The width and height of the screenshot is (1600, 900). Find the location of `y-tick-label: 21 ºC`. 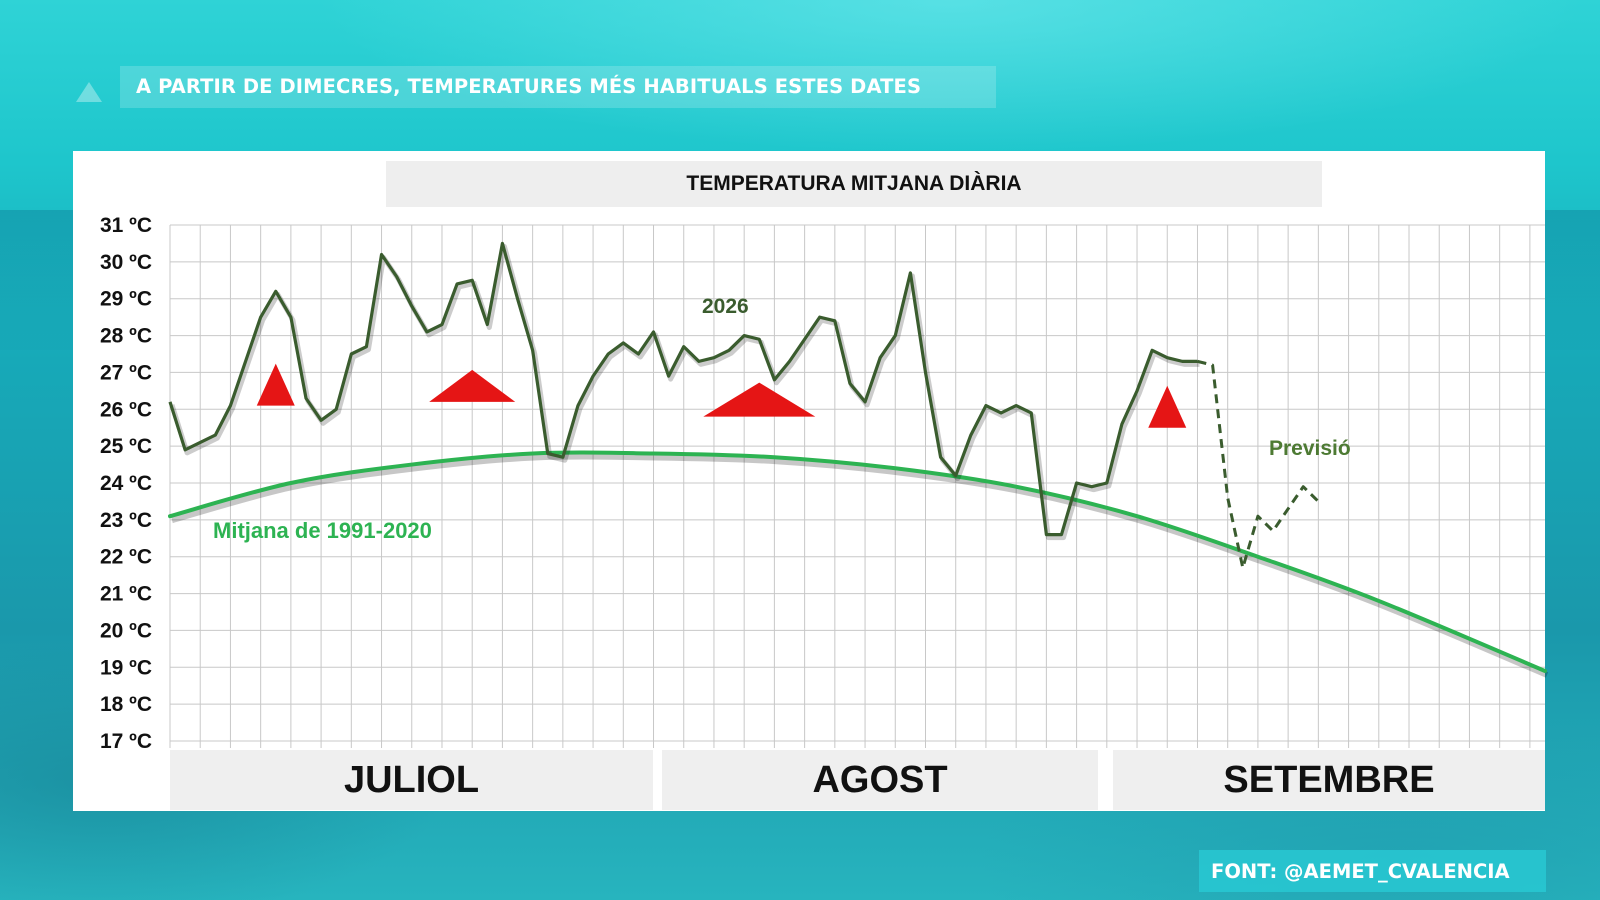

y-tick-label: 21 ºC is located at coordinates (126, 594).